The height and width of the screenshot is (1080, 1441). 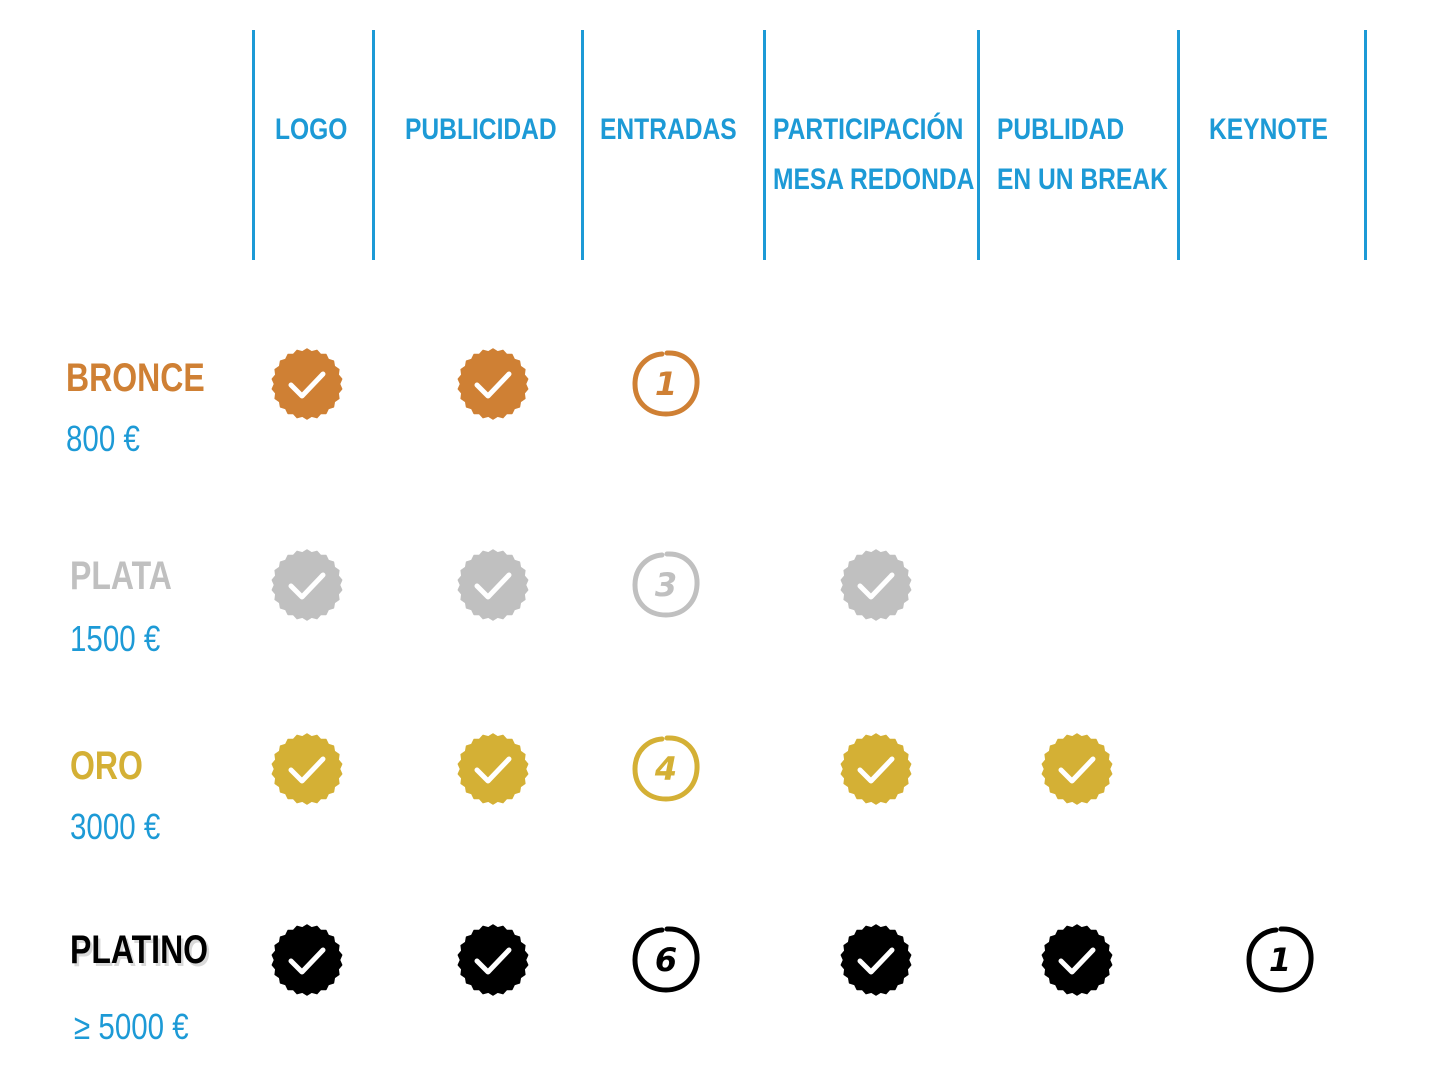 I want to click on tier-price-bronce: 800 €, so click(x=103, y=438).